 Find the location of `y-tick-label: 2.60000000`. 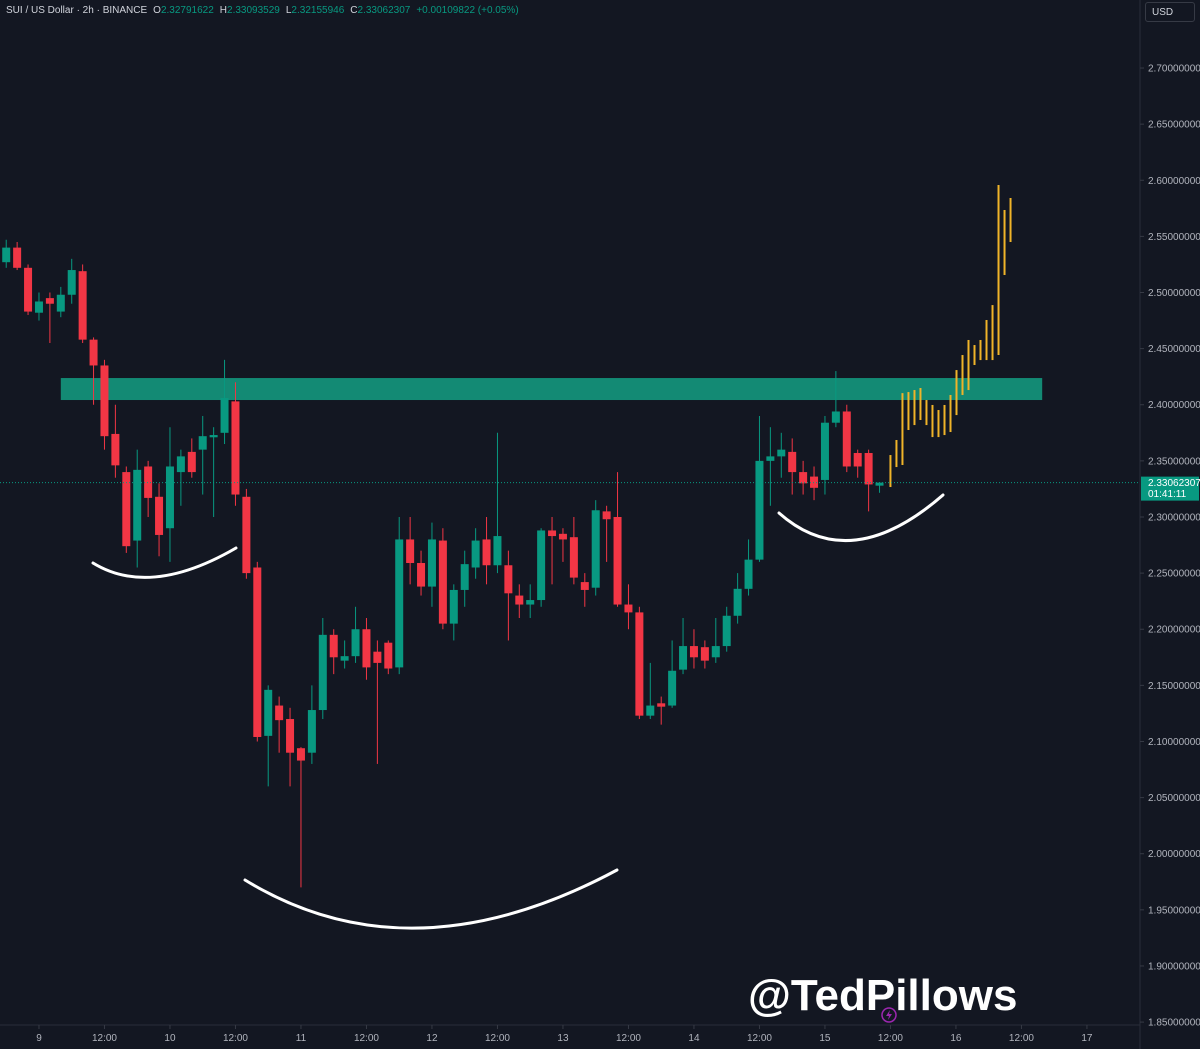

y-tick-label: 2.60000000 is located at coordinates (1174, 181).